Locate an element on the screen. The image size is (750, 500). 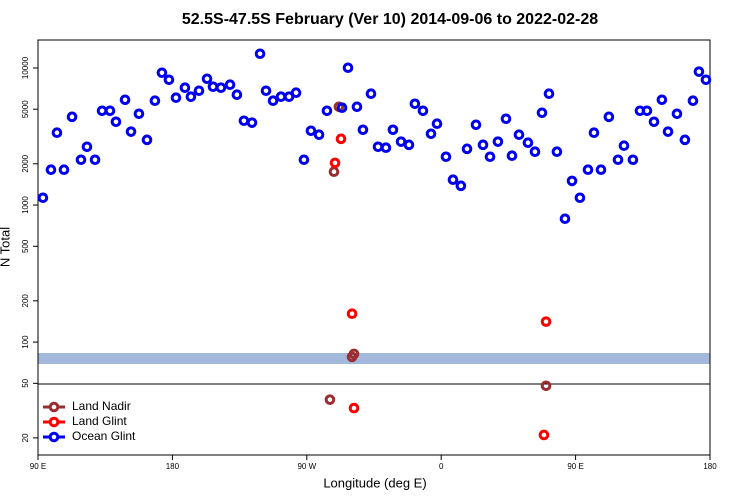
y-tick-label: 20 is located at coordinates (25, 437).